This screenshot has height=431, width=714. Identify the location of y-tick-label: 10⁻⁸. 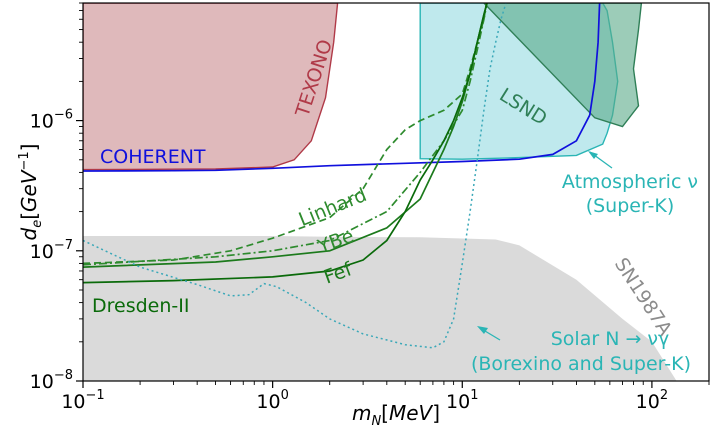
(51, 380).